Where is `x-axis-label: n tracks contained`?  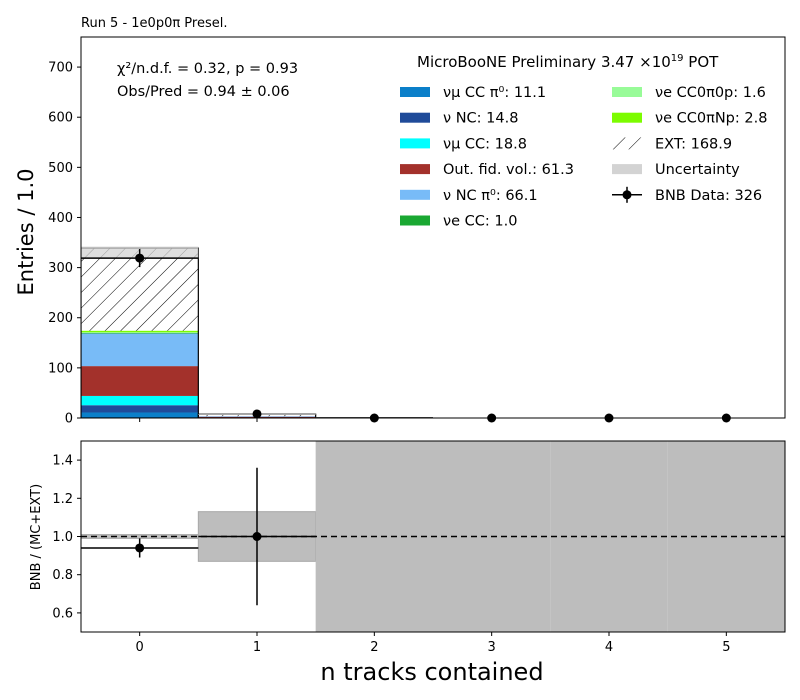 x-axis-label: n tracks contained is located at coordinates (431, 672).